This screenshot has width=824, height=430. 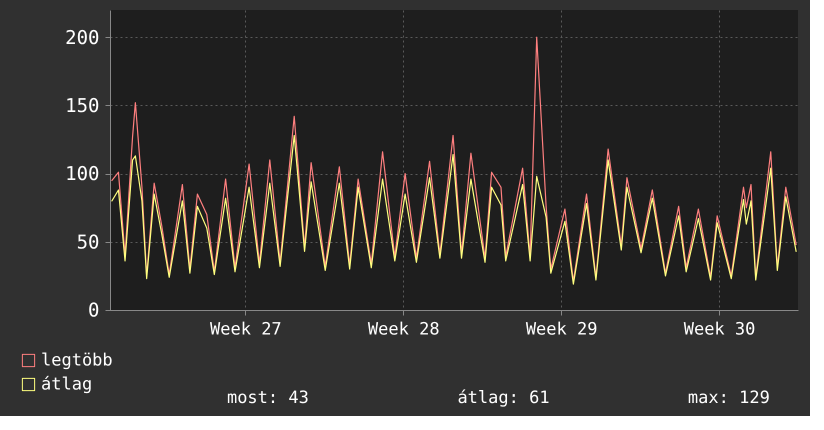 What do you see at coordinates (82, 174) in the screenshot?
I see `y-tick-label: 100` at bounding box center [82, 174].